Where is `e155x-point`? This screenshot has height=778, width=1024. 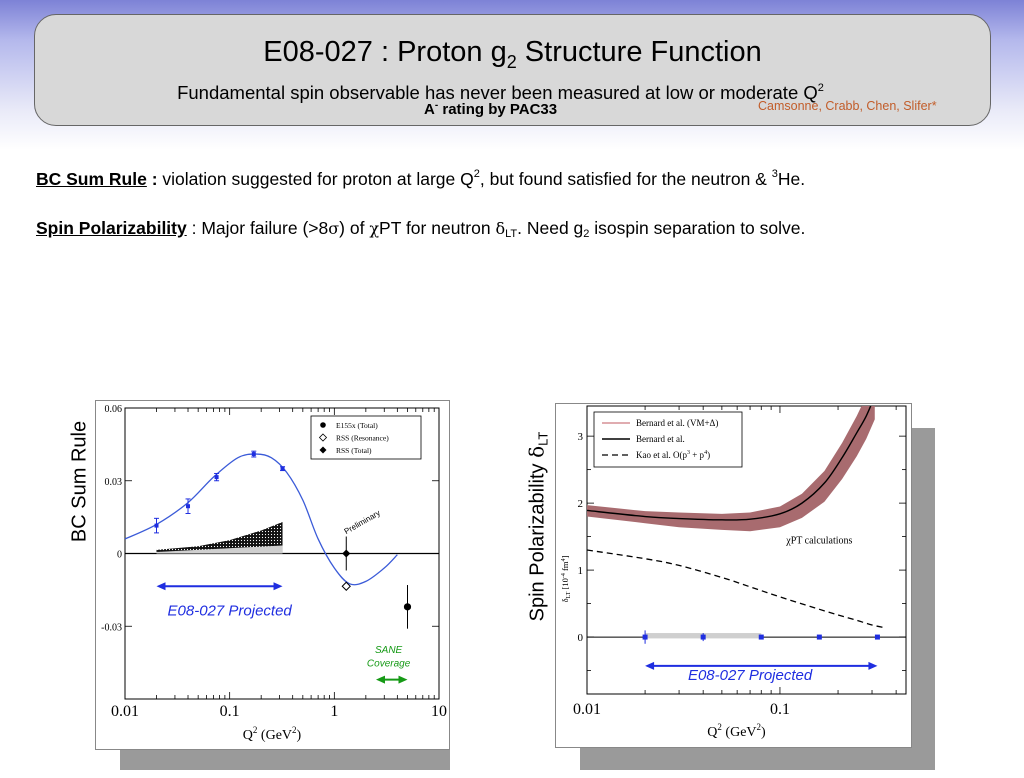
e155x-point is located at coordinates (407, 607).